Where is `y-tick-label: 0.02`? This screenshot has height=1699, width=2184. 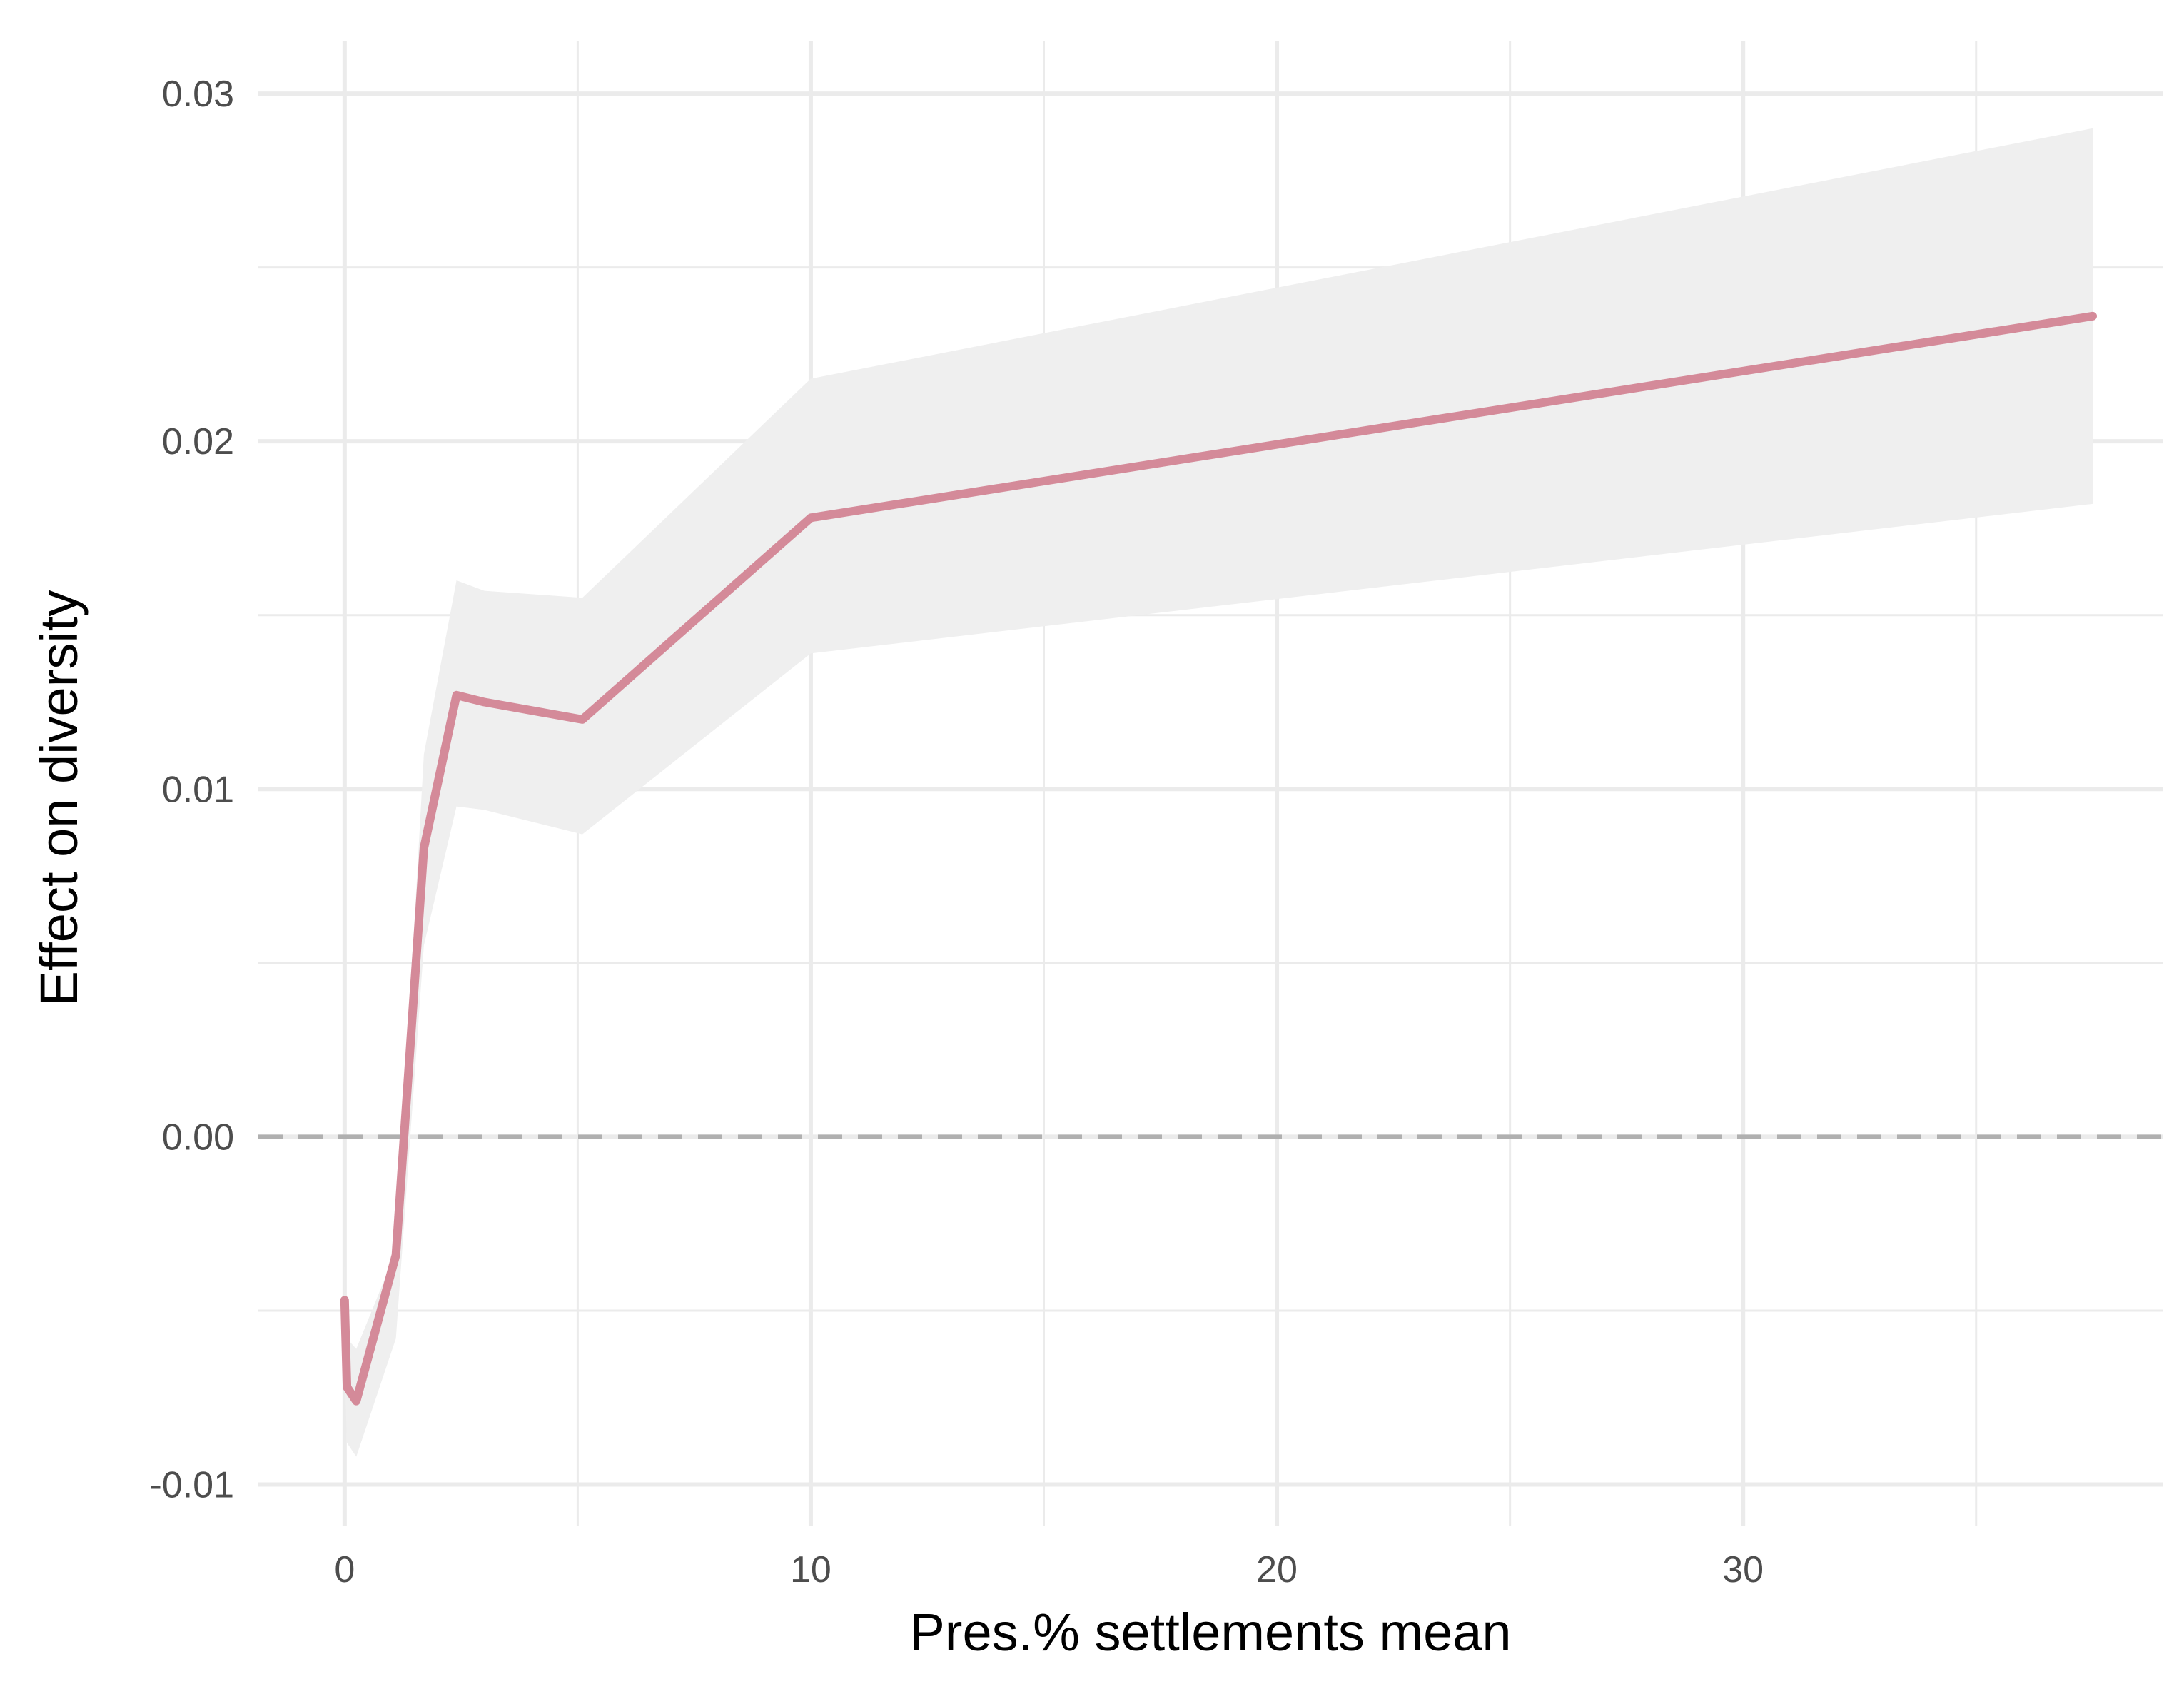 y-tick-label: 0.02 is located at coordinates (198, 442).